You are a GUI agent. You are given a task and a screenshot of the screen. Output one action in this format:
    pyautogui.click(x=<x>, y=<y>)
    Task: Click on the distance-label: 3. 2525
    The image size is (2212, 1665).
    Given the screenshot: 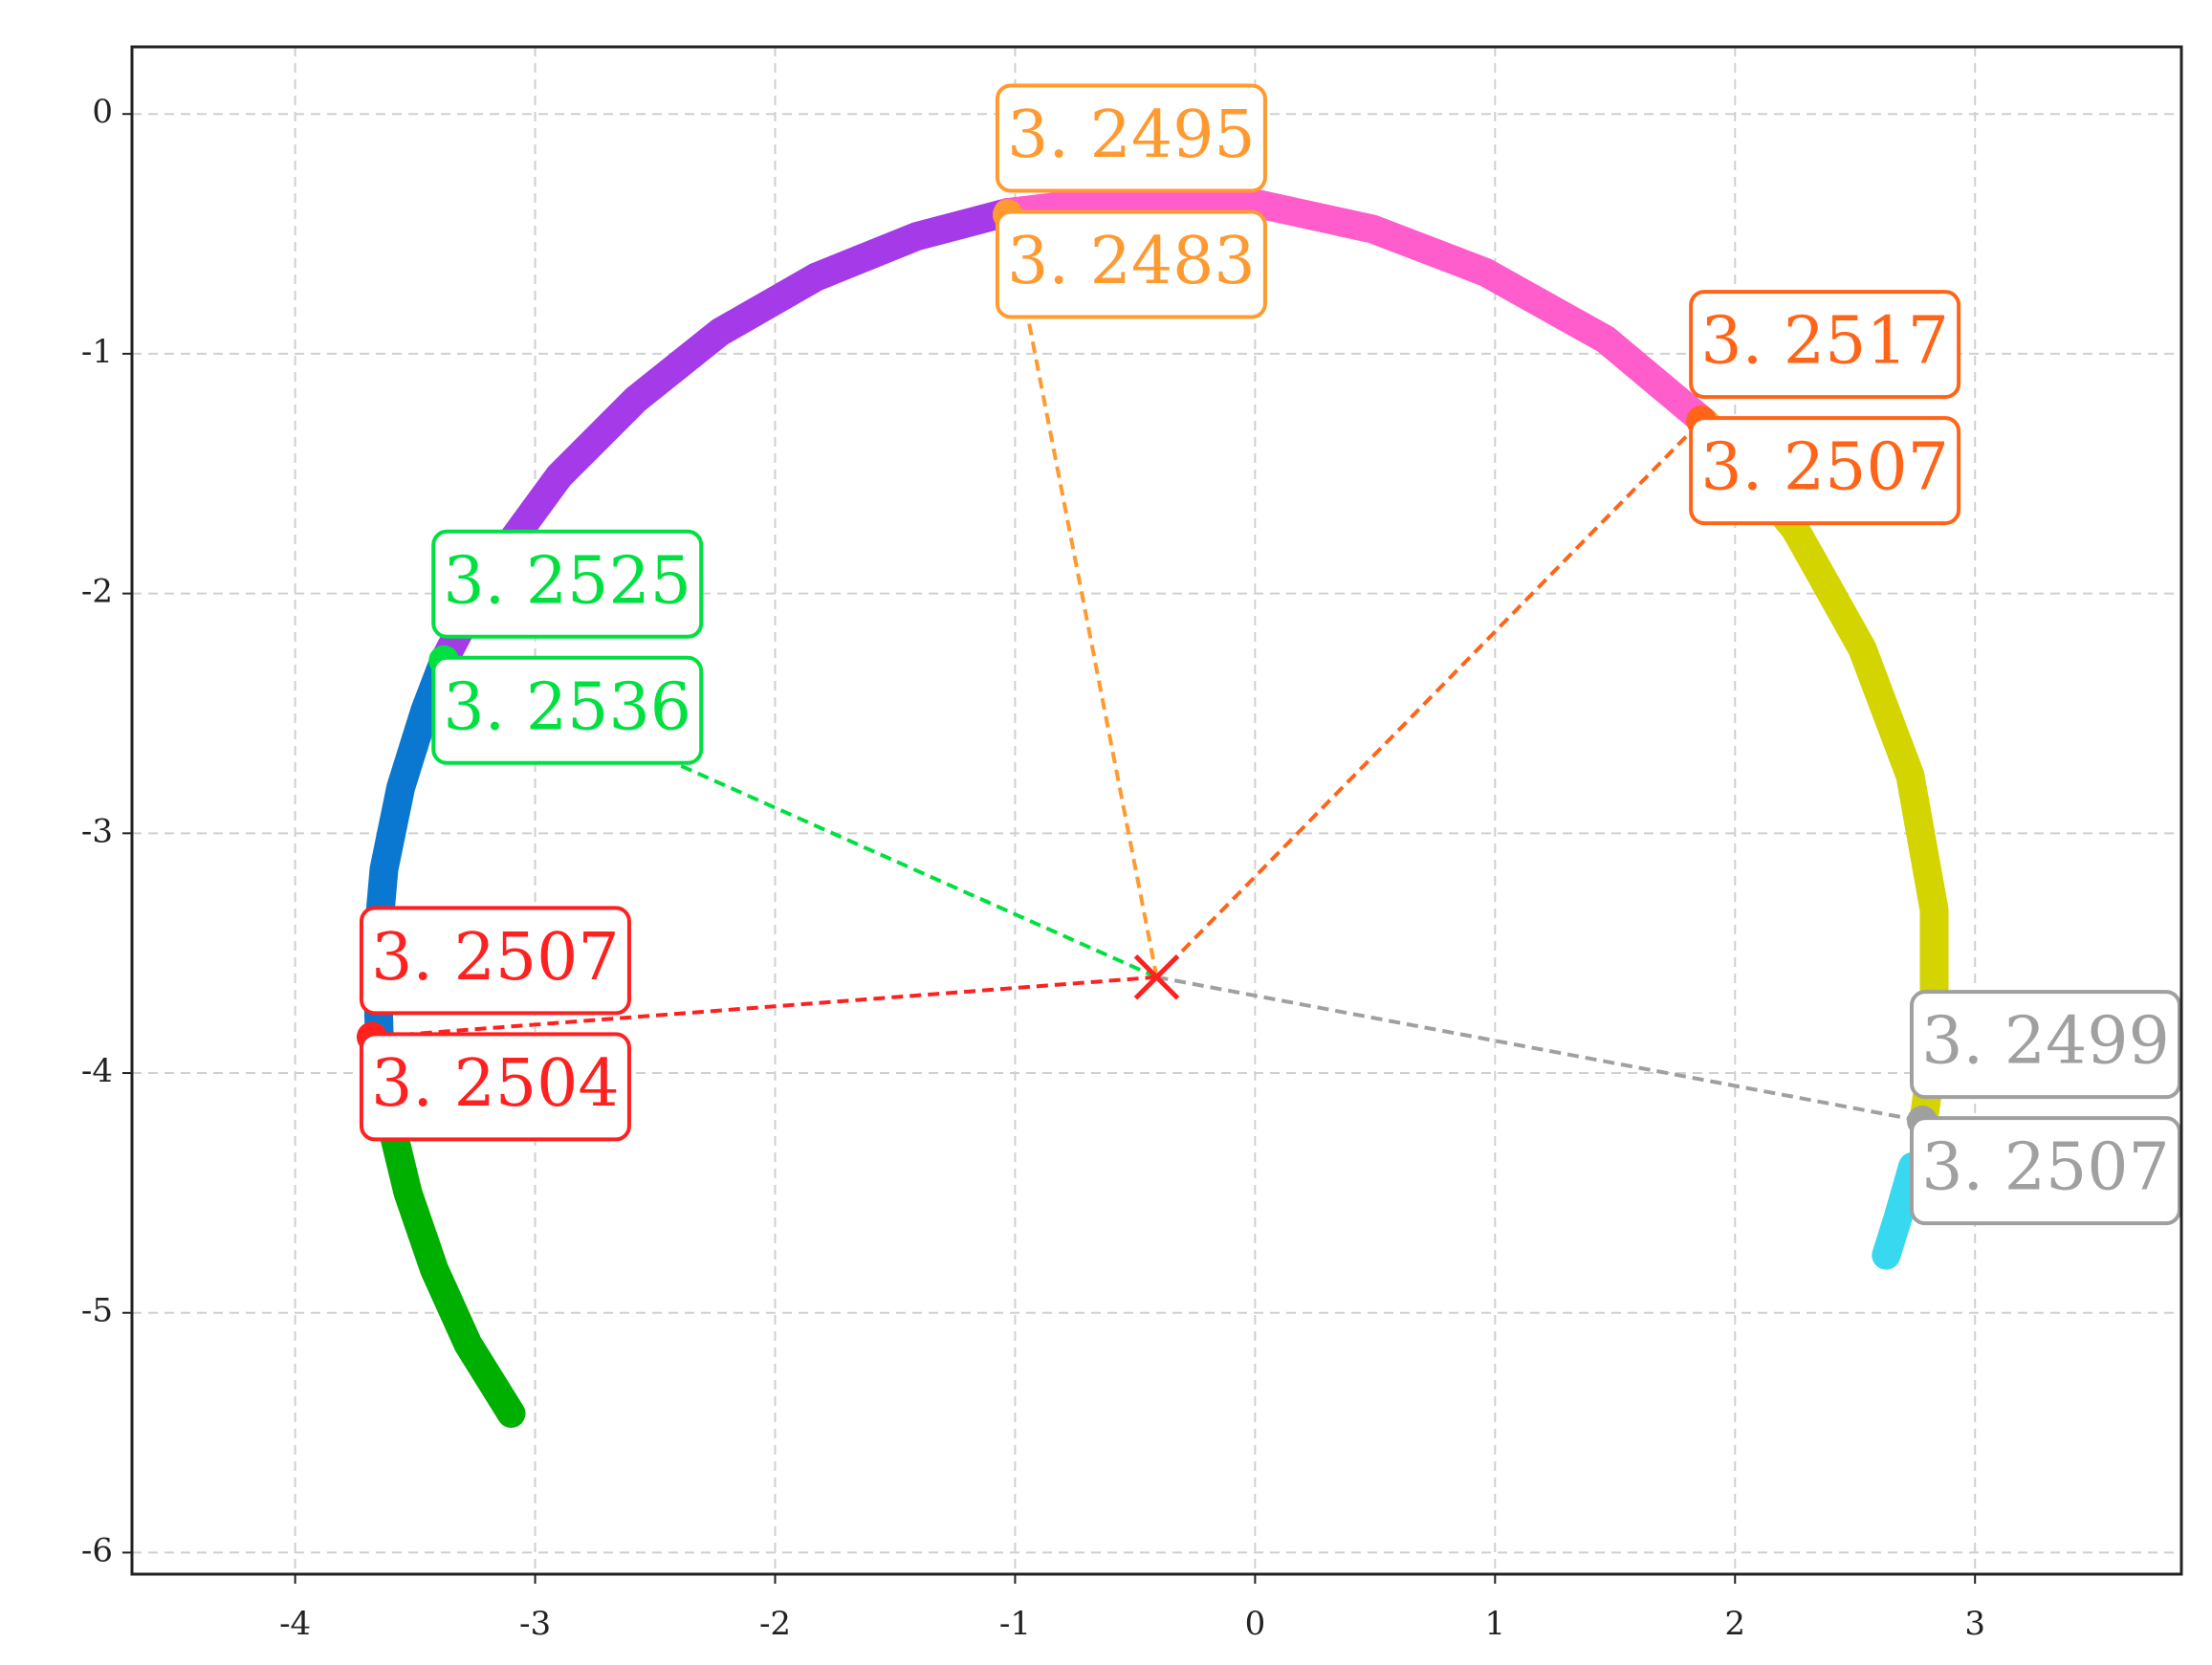 What is the action you would take?
    pyautogui.click(x=567, y=581)
    